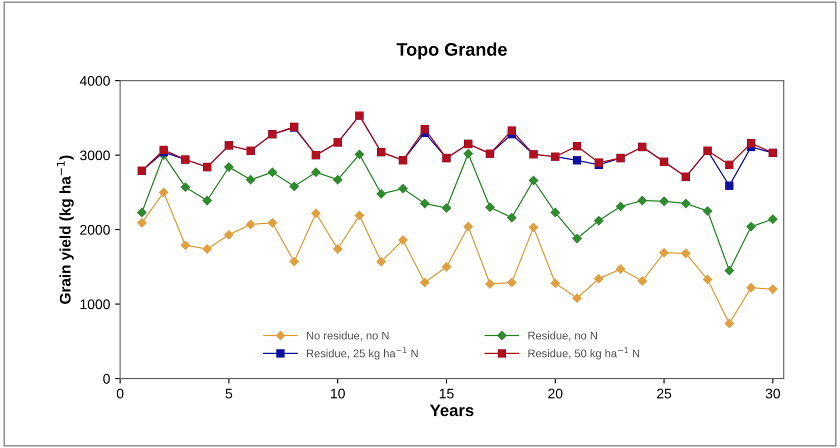  Describe the element at coordinates (65, 230) in the screenshot. I see `y-axis-title: Grain yield (kg ha$^{−1}$)` at that location.